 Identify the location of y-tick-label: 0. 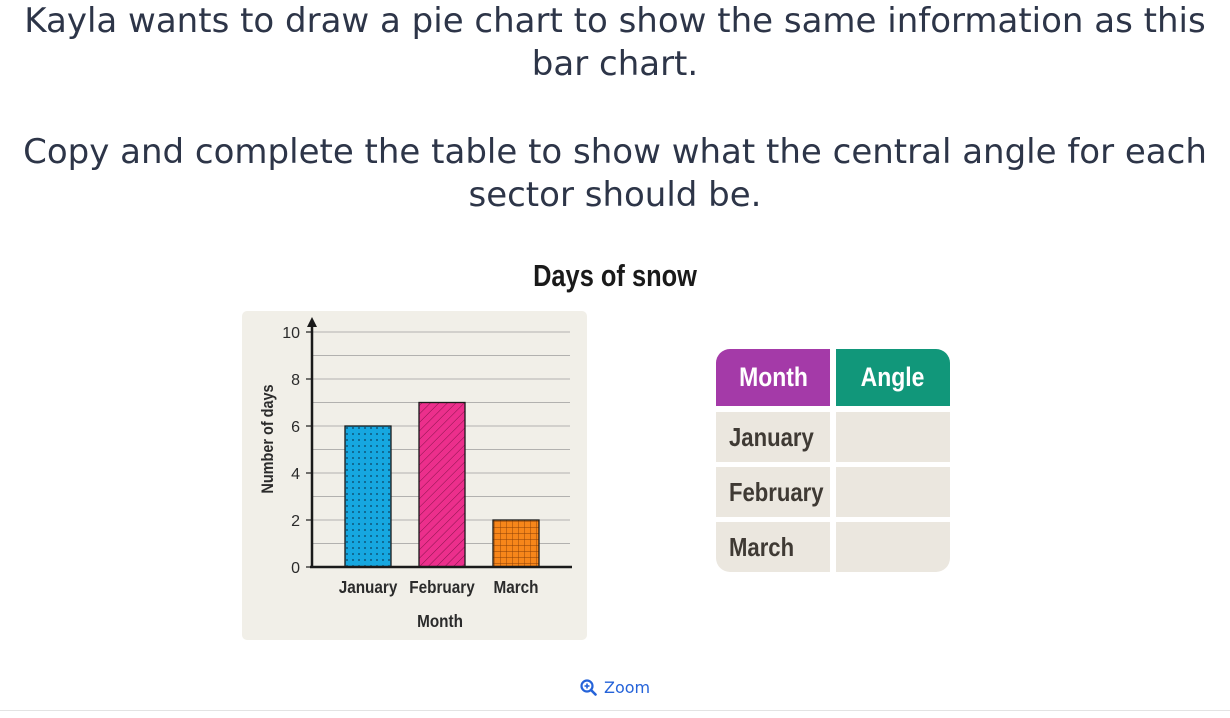
(295, 568).